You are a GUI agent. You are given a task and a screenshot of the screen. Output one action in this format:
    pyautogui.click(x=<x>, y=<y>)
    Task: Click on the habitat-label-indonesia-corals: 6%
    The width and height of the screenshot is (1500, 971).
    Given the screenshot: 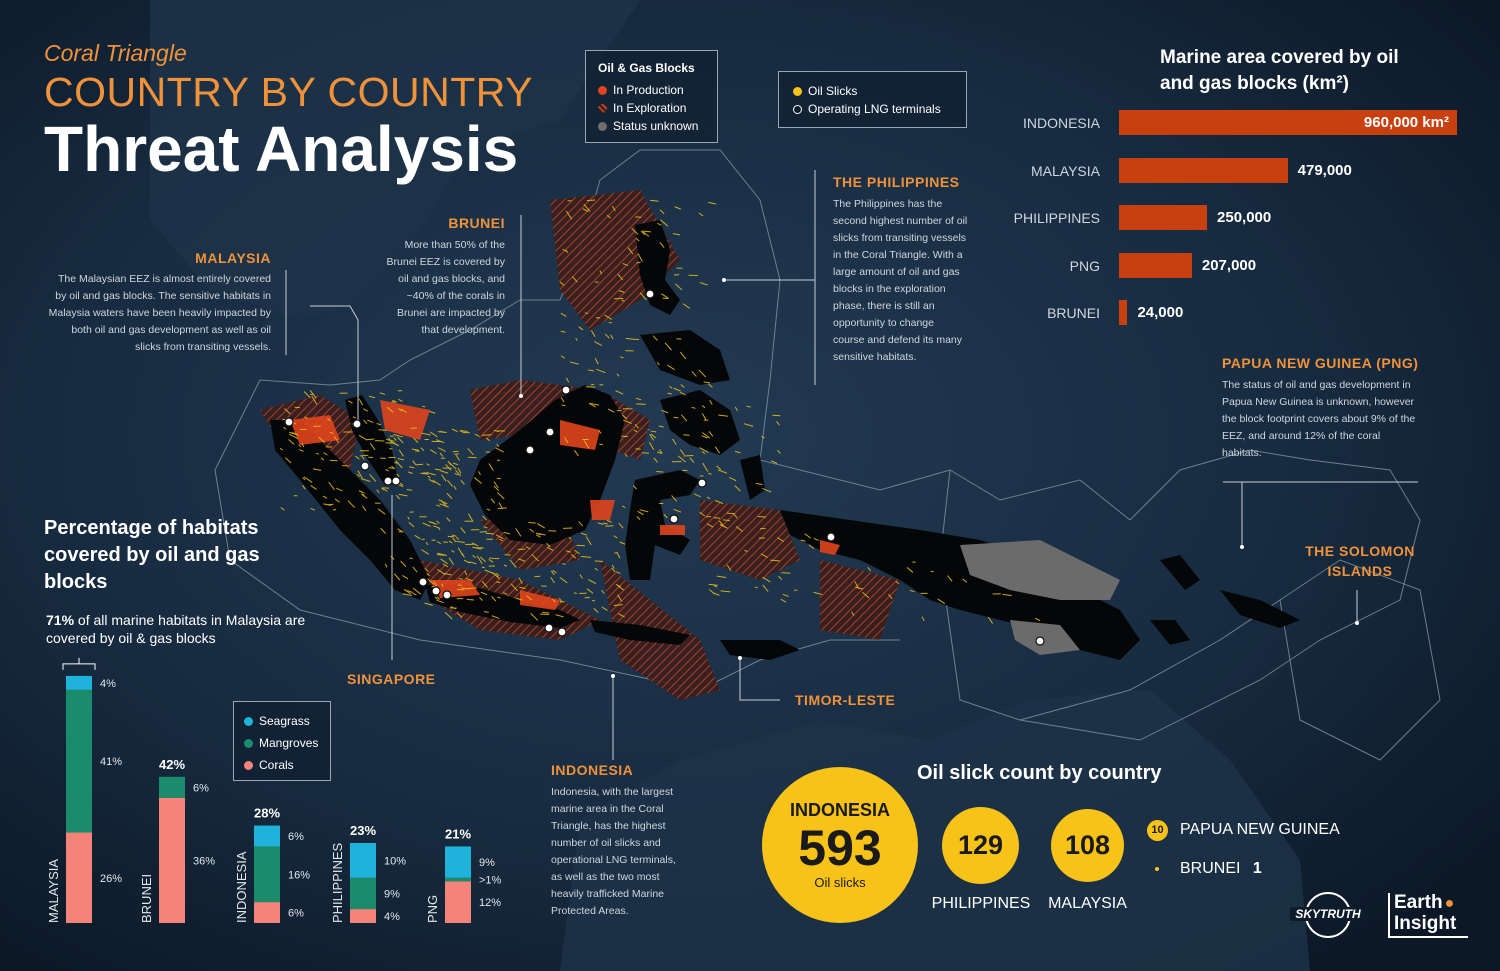 What is the action you would take?
    pyautogui.click(x=296, y=914)
    